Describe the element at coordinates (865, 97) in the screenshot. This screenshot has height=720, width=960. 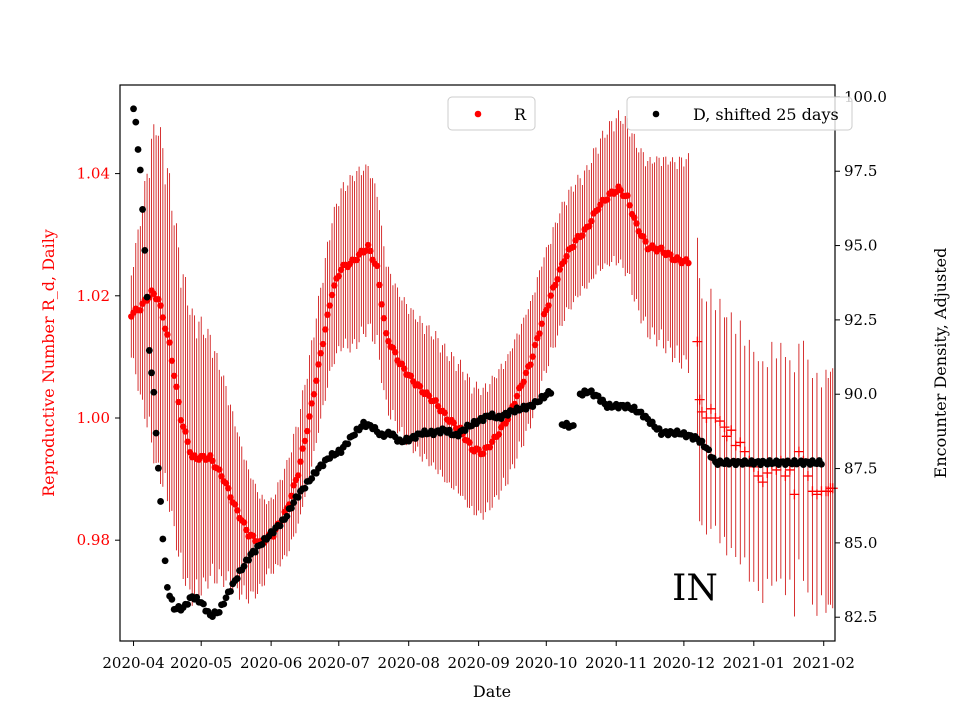
I see `right-tick-label: 100.0` at that location.